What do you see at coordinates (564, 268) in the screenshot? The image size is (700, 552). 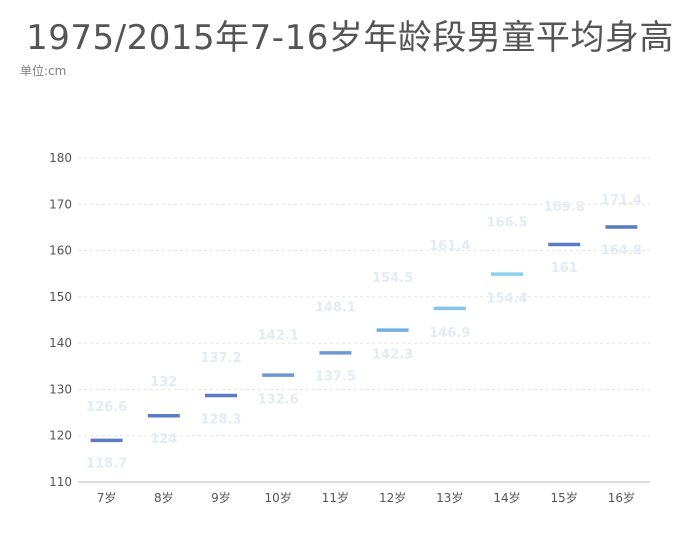 I see `data-label-low: 161` at bounding box center [564, 268].